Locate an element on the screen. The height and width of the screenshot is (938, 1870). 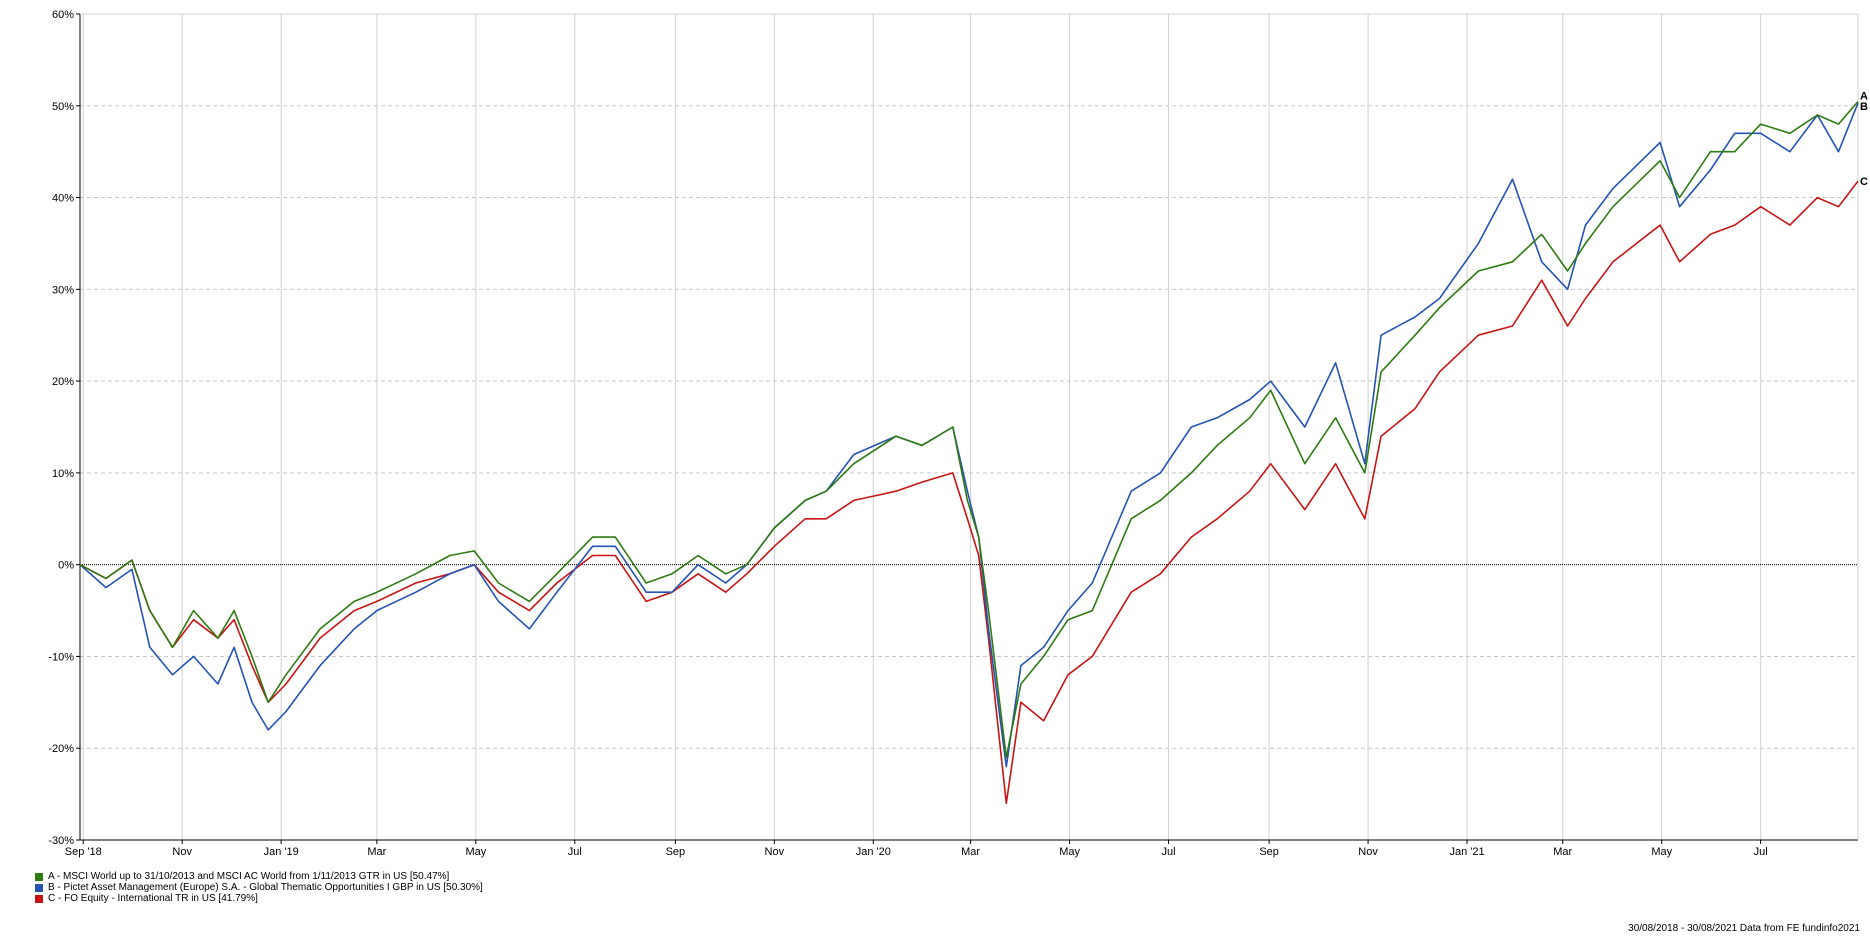
y-tick-label: 50% is located at coordinates (63, 107).